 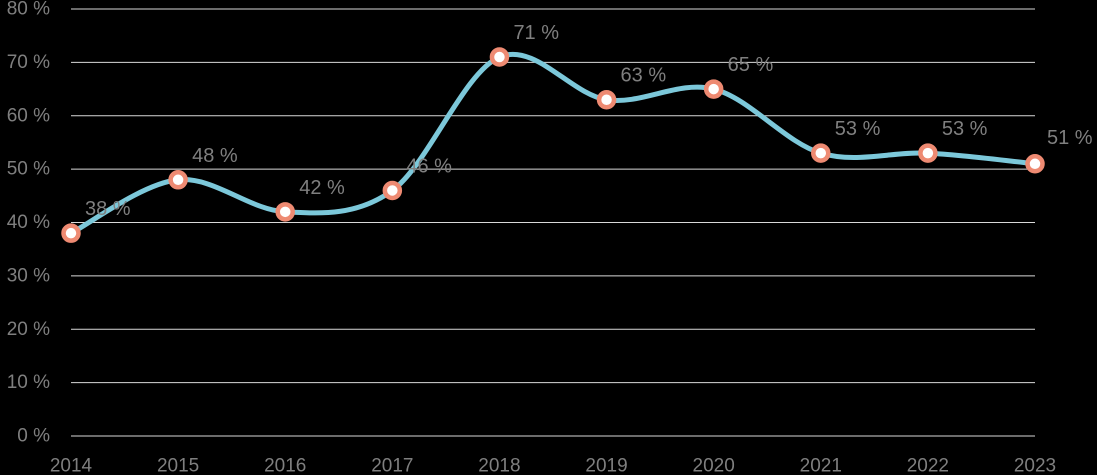 What do you see at coordinates (928, 465) in the screenshot?
I see `x-tick-label: 2022` at bounding box center [928, 465].